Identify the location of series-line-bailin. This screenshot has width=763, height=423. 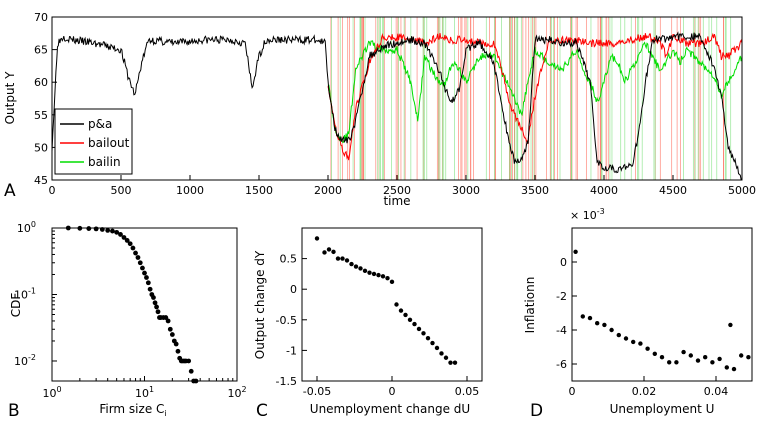
(535, 91).